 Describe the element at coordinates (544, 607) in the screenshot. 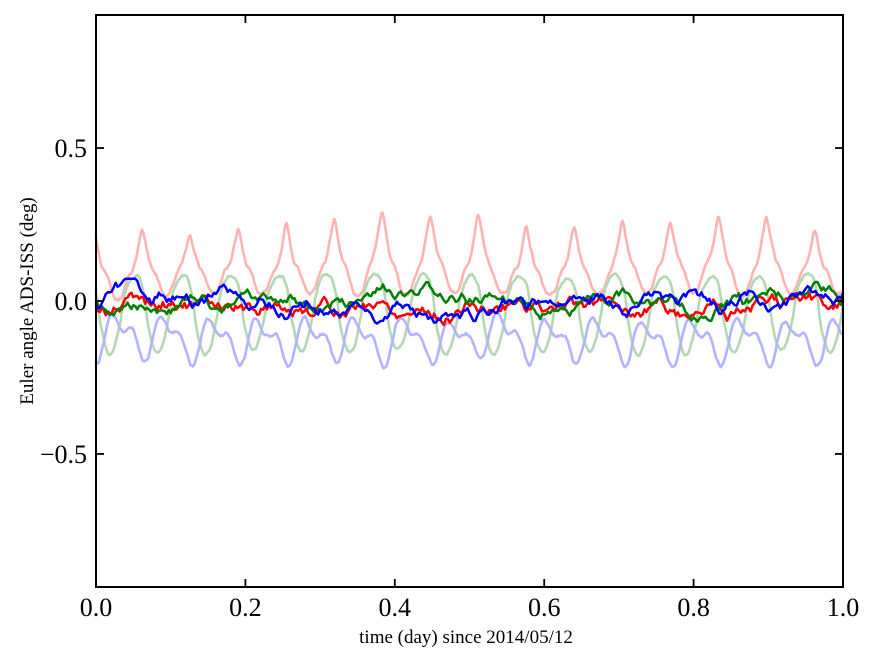

I see `x-tick-label: 0.6` at that location.